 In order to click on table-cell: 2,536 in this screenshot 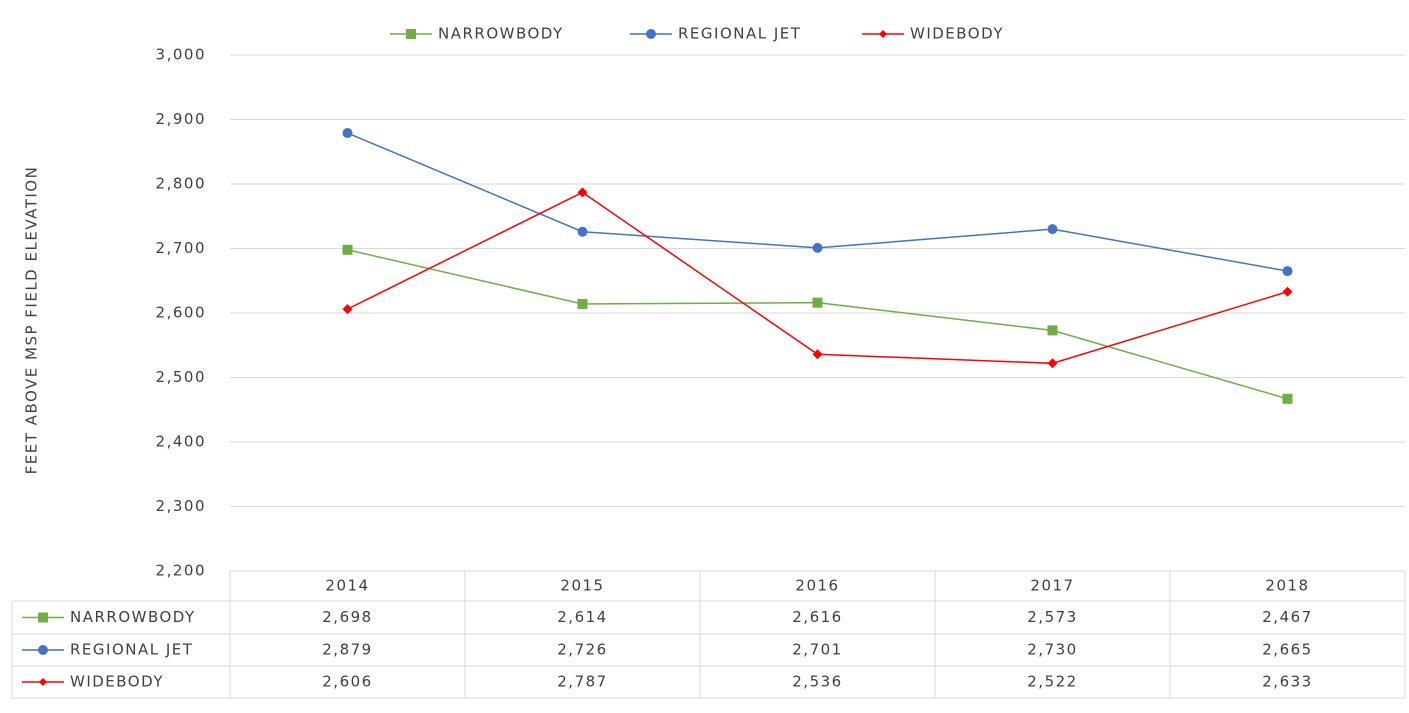, I will do `click(817, 682)`.